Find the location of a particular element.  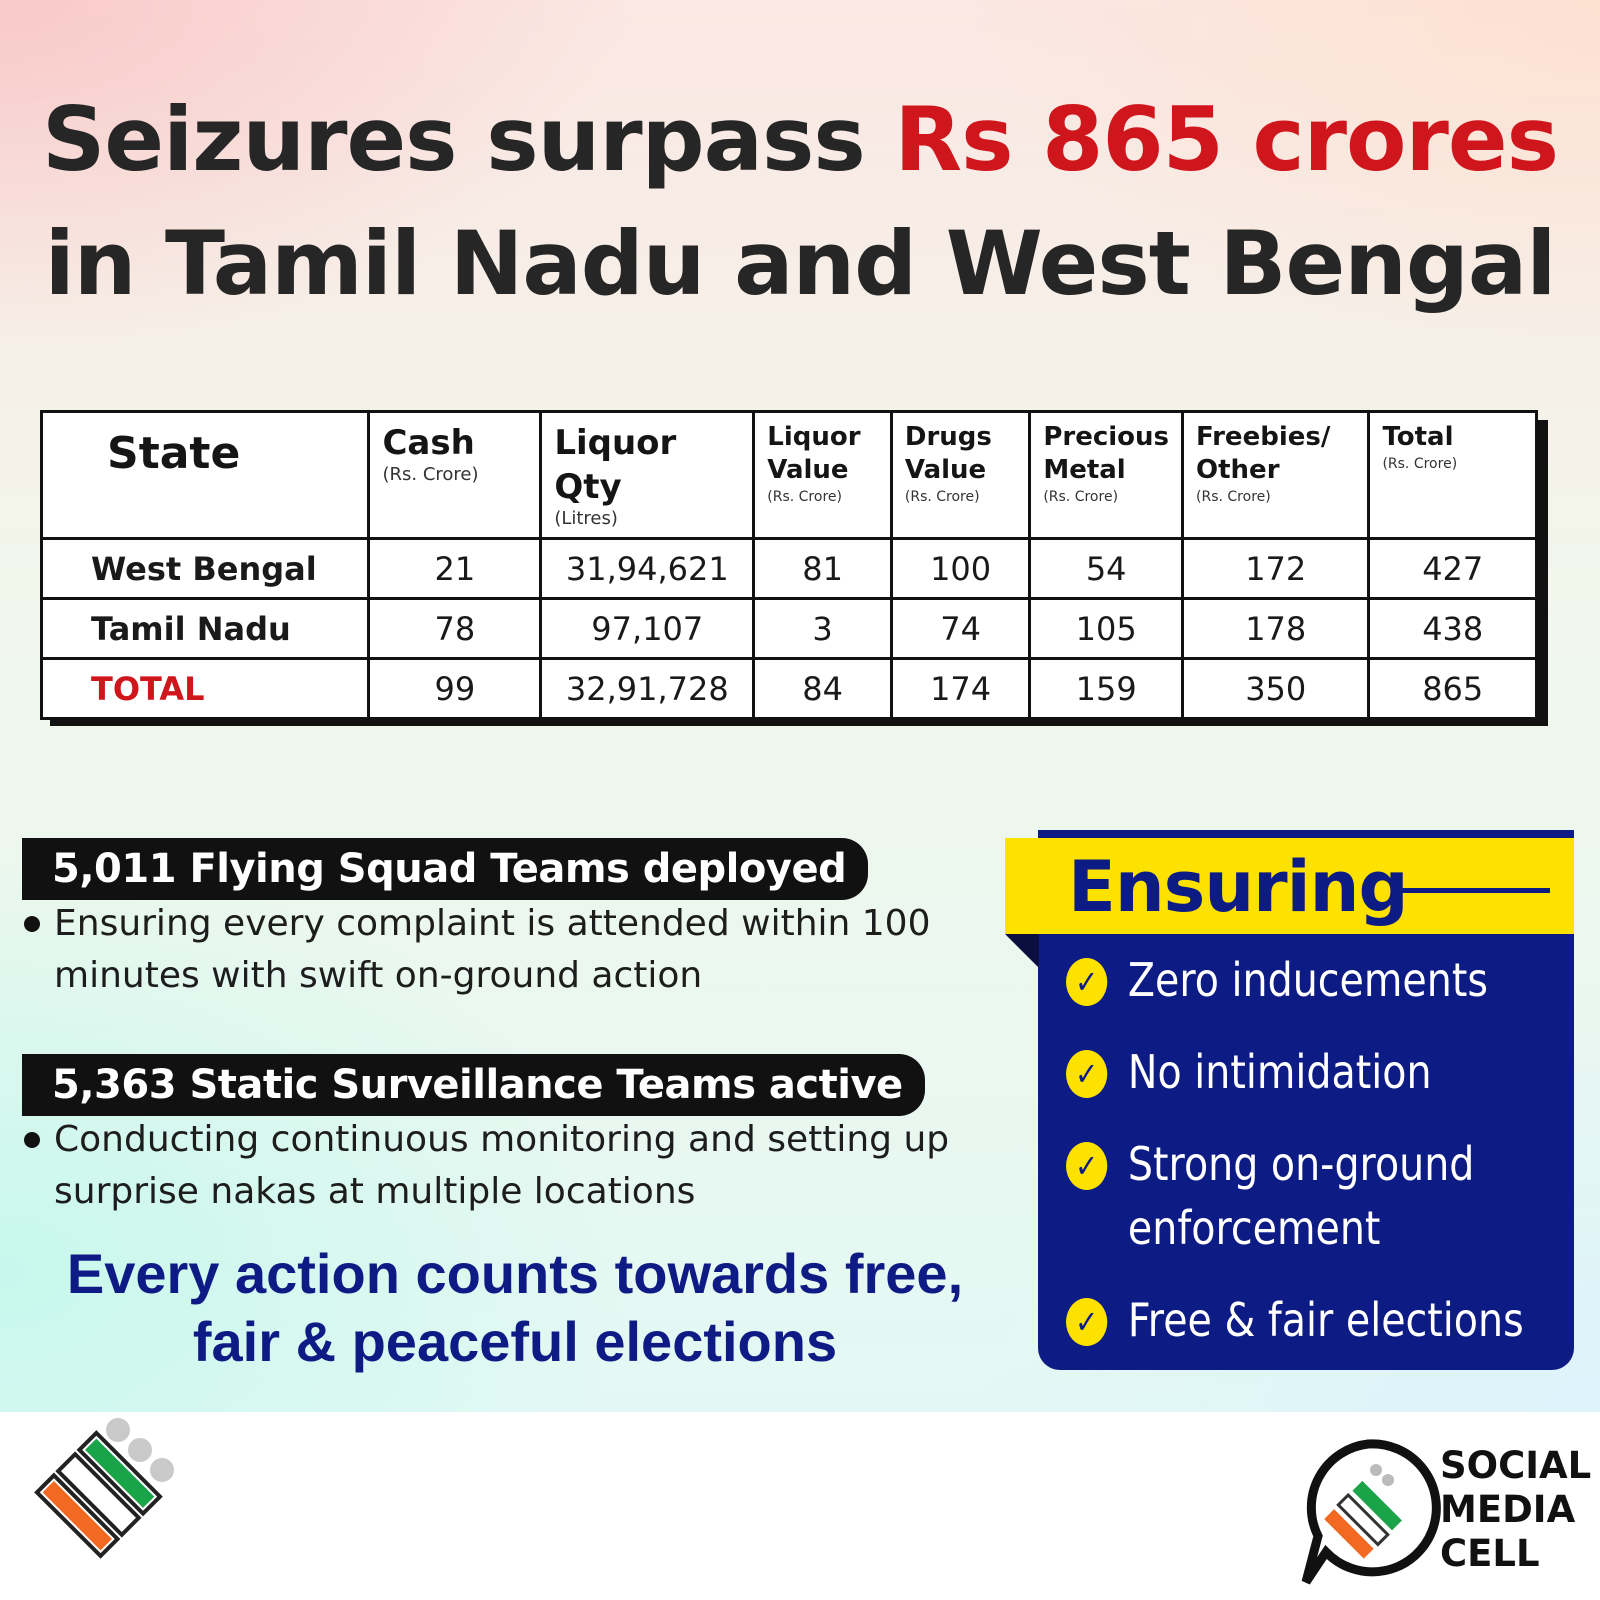

ensuring-item: ✓ Free & fair elections is located at coordinates (1312, 1320).